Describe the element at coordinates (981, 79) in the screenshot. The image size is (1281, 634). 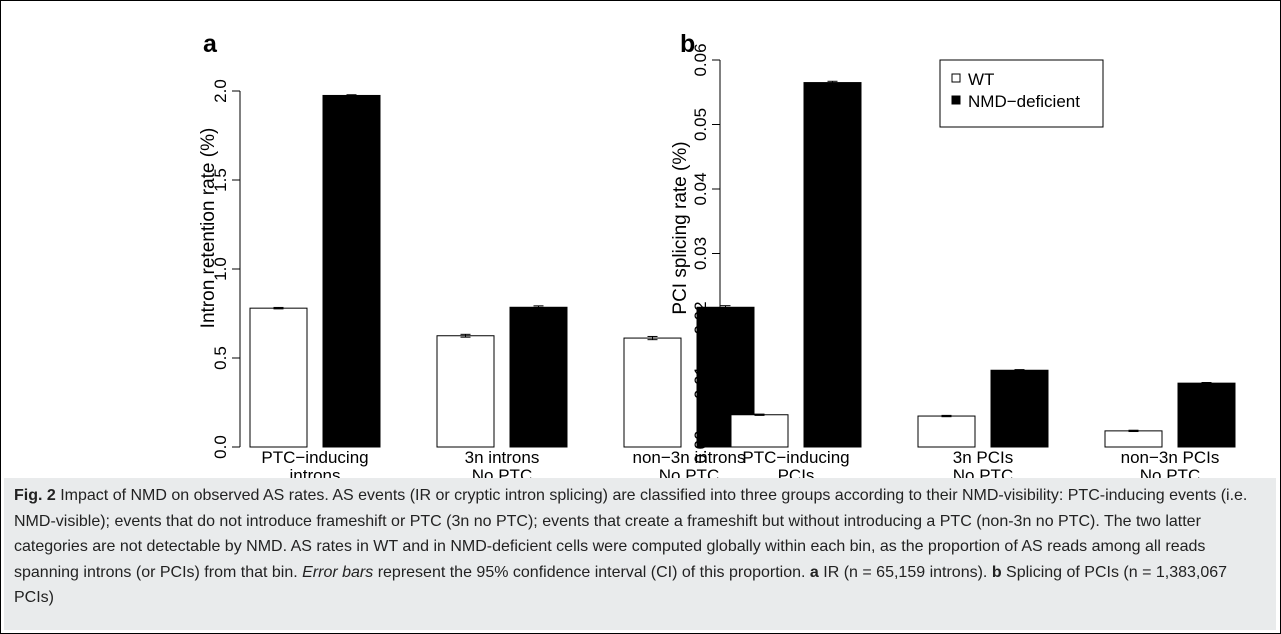
I see `legend-label: WT` at that location.